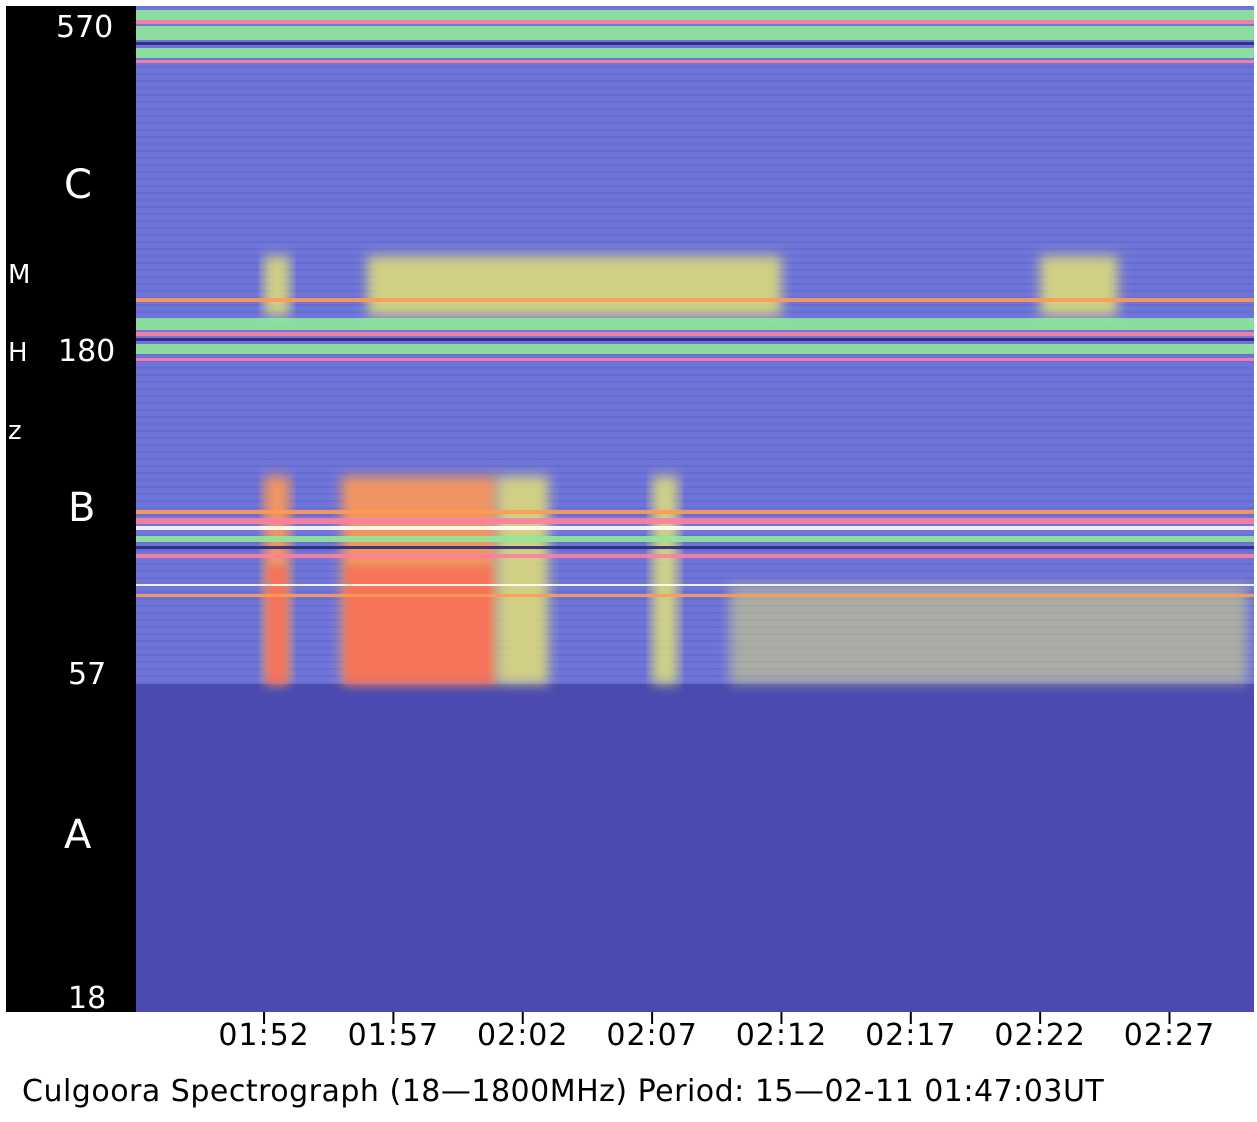  Describe the element at coordinates (781, 1035) in the screenshot. I see `xtick-label: 02:12` at that location.